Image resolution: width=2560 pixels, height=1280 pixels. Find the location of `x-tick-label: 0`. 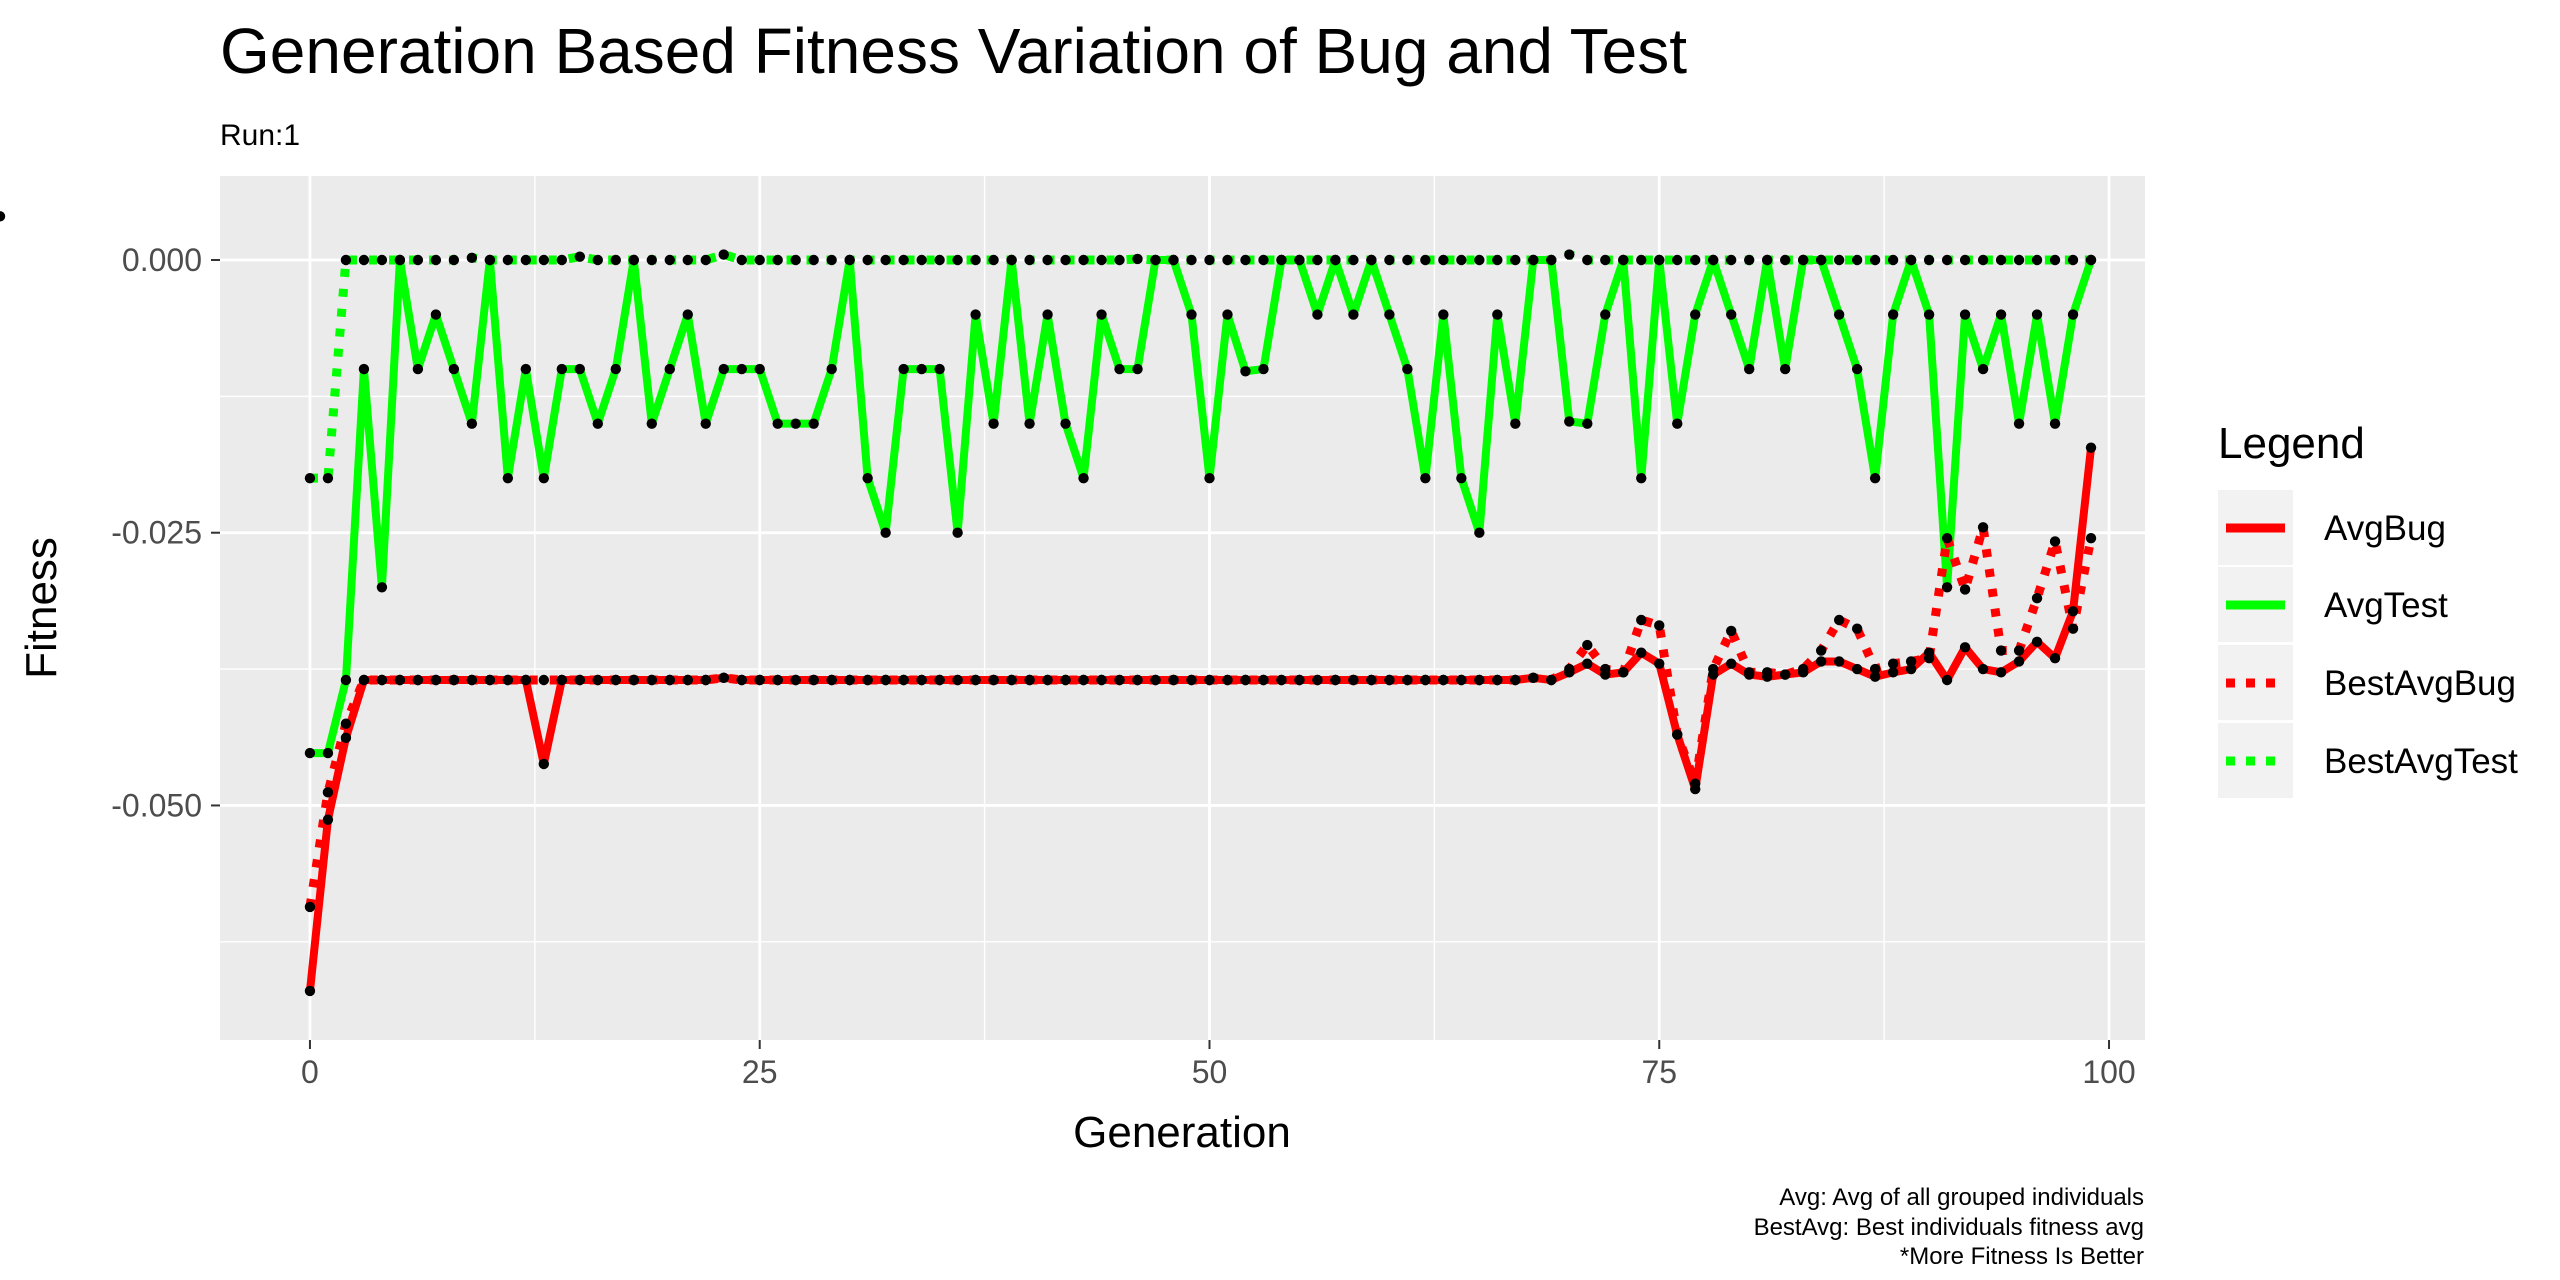

x-tick-label: 0 is located at coordinates (310, 1072).